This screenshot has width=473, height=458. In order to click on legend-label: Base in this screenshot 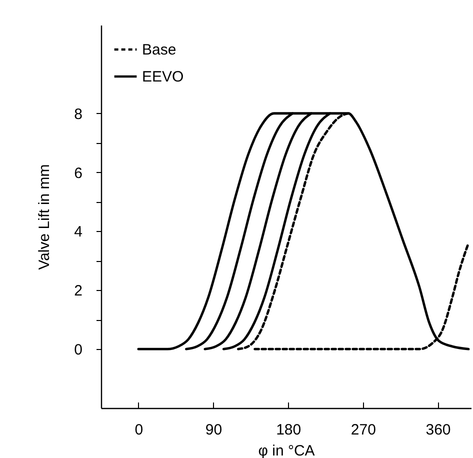, I will do `click(159, 50)`.